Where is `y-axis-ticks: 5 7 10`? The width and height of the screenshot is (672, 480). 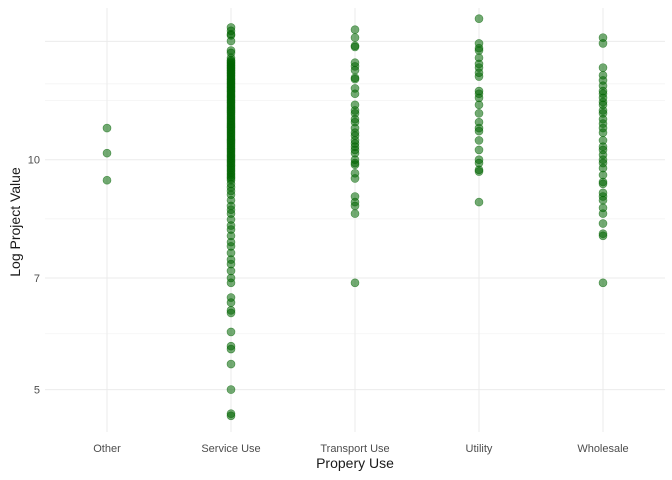 y-axis-ticks: 5 7 10 is located at coordinates (34, 276).